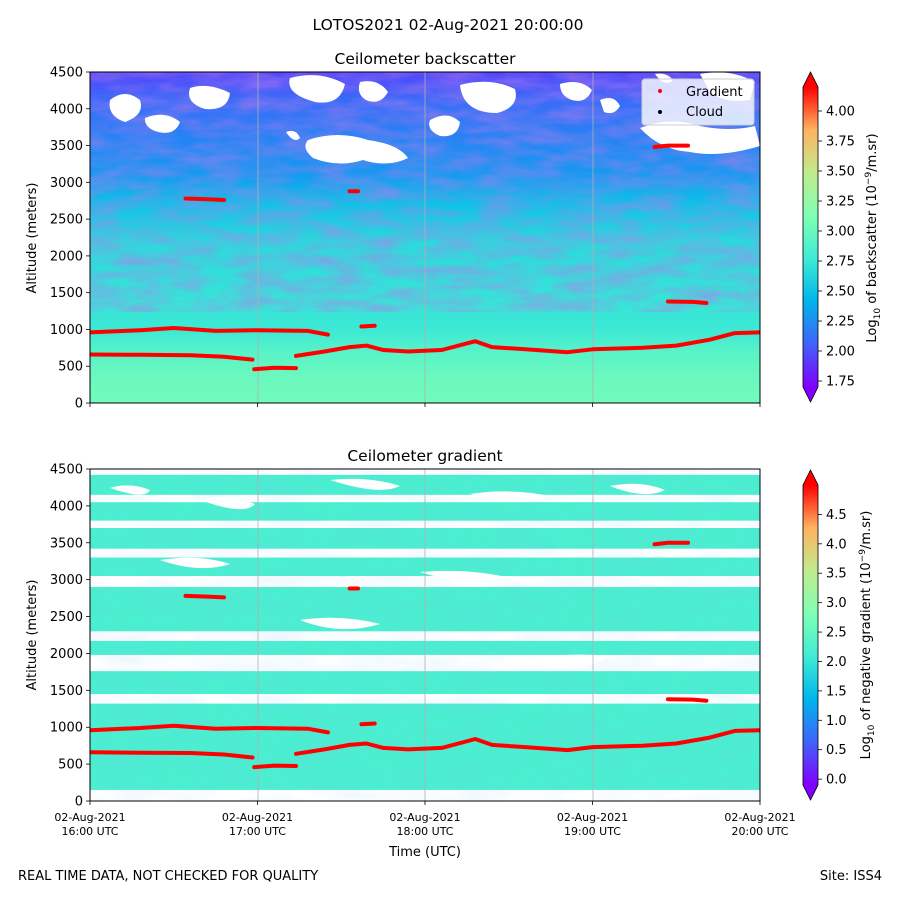 This screenshot has width=900, height=900. I want to click on colorbar-tick-label: 3.00, so click(840, 232).